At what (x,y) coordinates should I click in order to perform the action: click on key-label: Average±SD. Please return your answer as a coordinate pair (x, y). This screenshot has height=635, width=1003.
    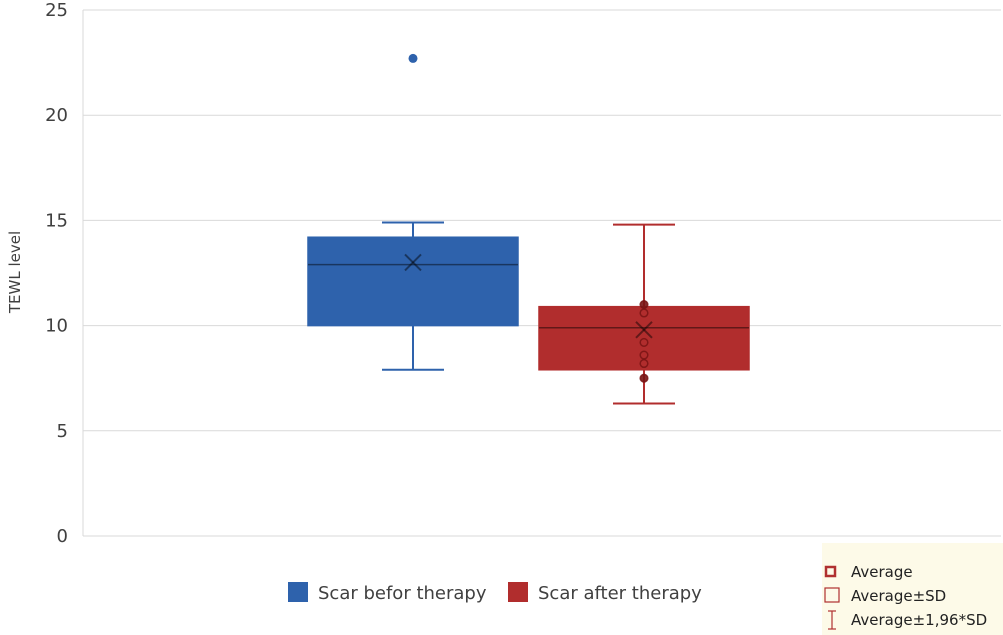
    Looking at the image, I should click on (898, 596).